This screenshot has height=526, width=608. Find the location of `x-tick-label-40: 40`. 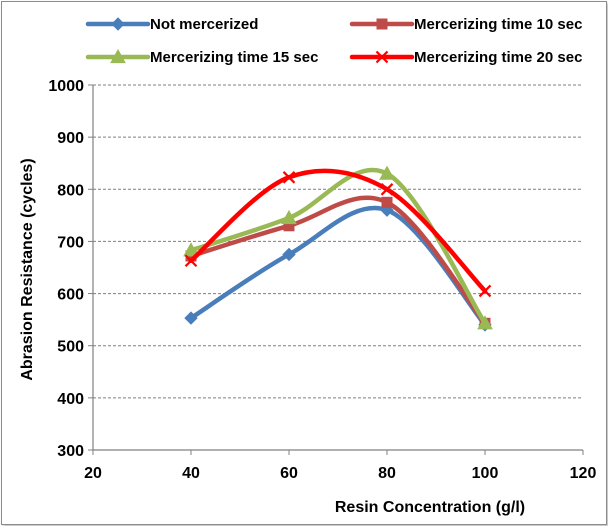

x-tick-label-40: 40 is located at coordinates (191, 473).